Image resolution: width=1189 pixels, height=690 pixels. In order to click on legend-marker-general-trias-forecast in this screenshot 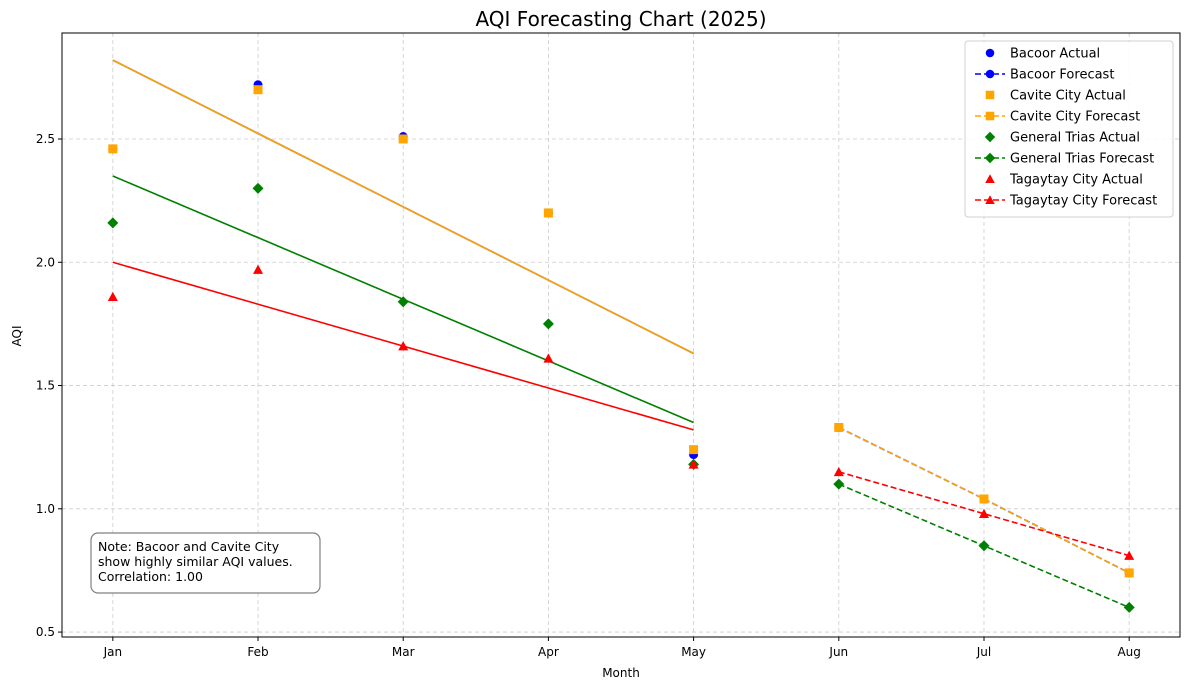, I will do `click(990, 158)`.